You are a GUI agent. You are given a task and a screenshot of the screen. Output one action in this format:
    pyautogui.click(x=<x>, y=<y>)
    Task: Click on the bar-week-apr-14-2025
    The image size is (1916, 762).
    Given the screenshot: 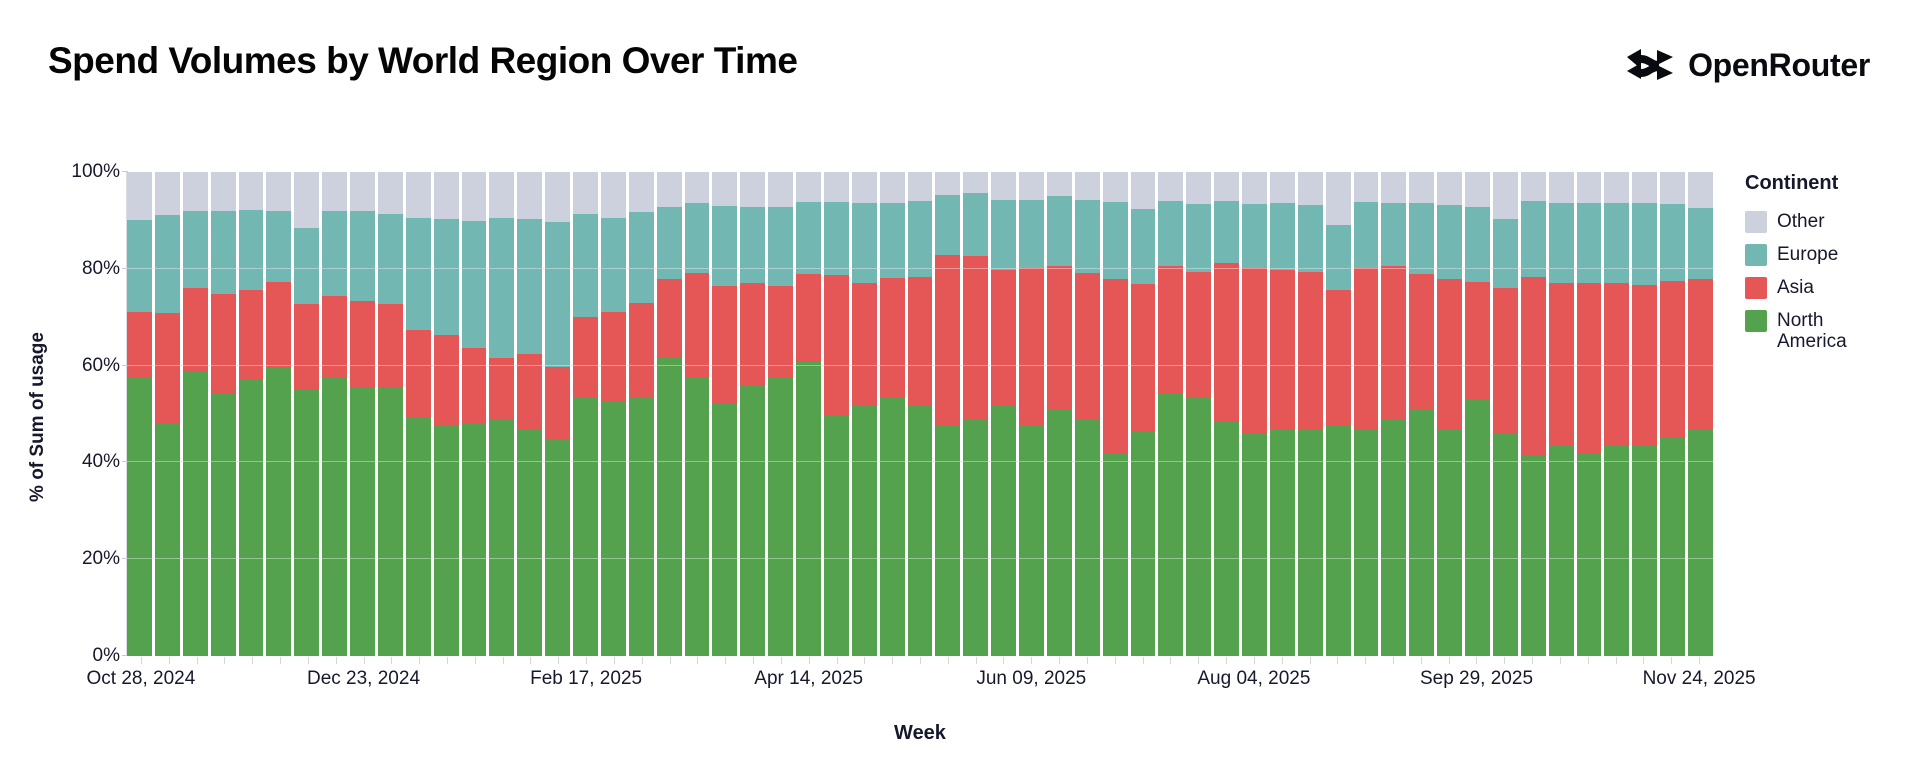 What is the action you would take?
    pyautogui.click(x=808, y=414)
    